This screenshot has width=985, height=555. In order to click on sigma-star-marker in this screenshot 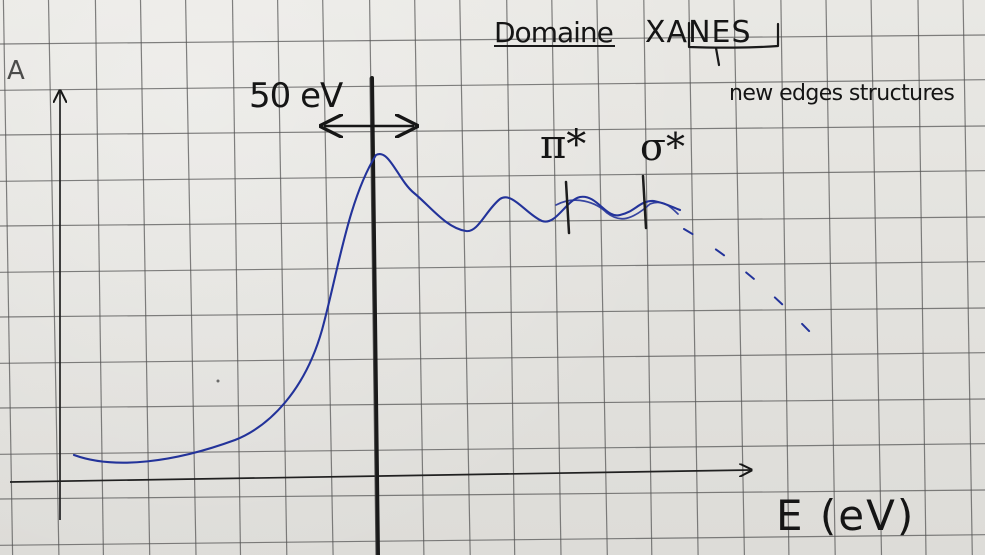, I will do `click(644, 202)`.